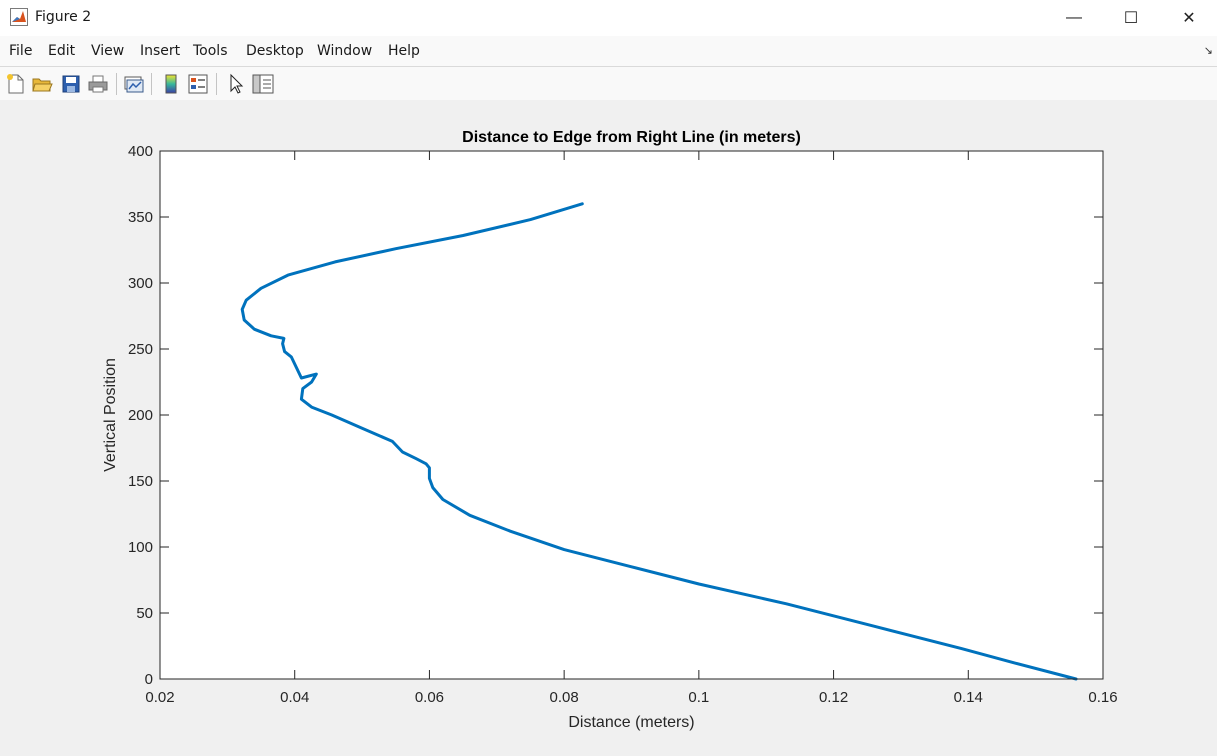  What do you see at coordinates (140, 481) in the screenshot?
I see `y-tick-label: 150` at bounding box center [140, 481].